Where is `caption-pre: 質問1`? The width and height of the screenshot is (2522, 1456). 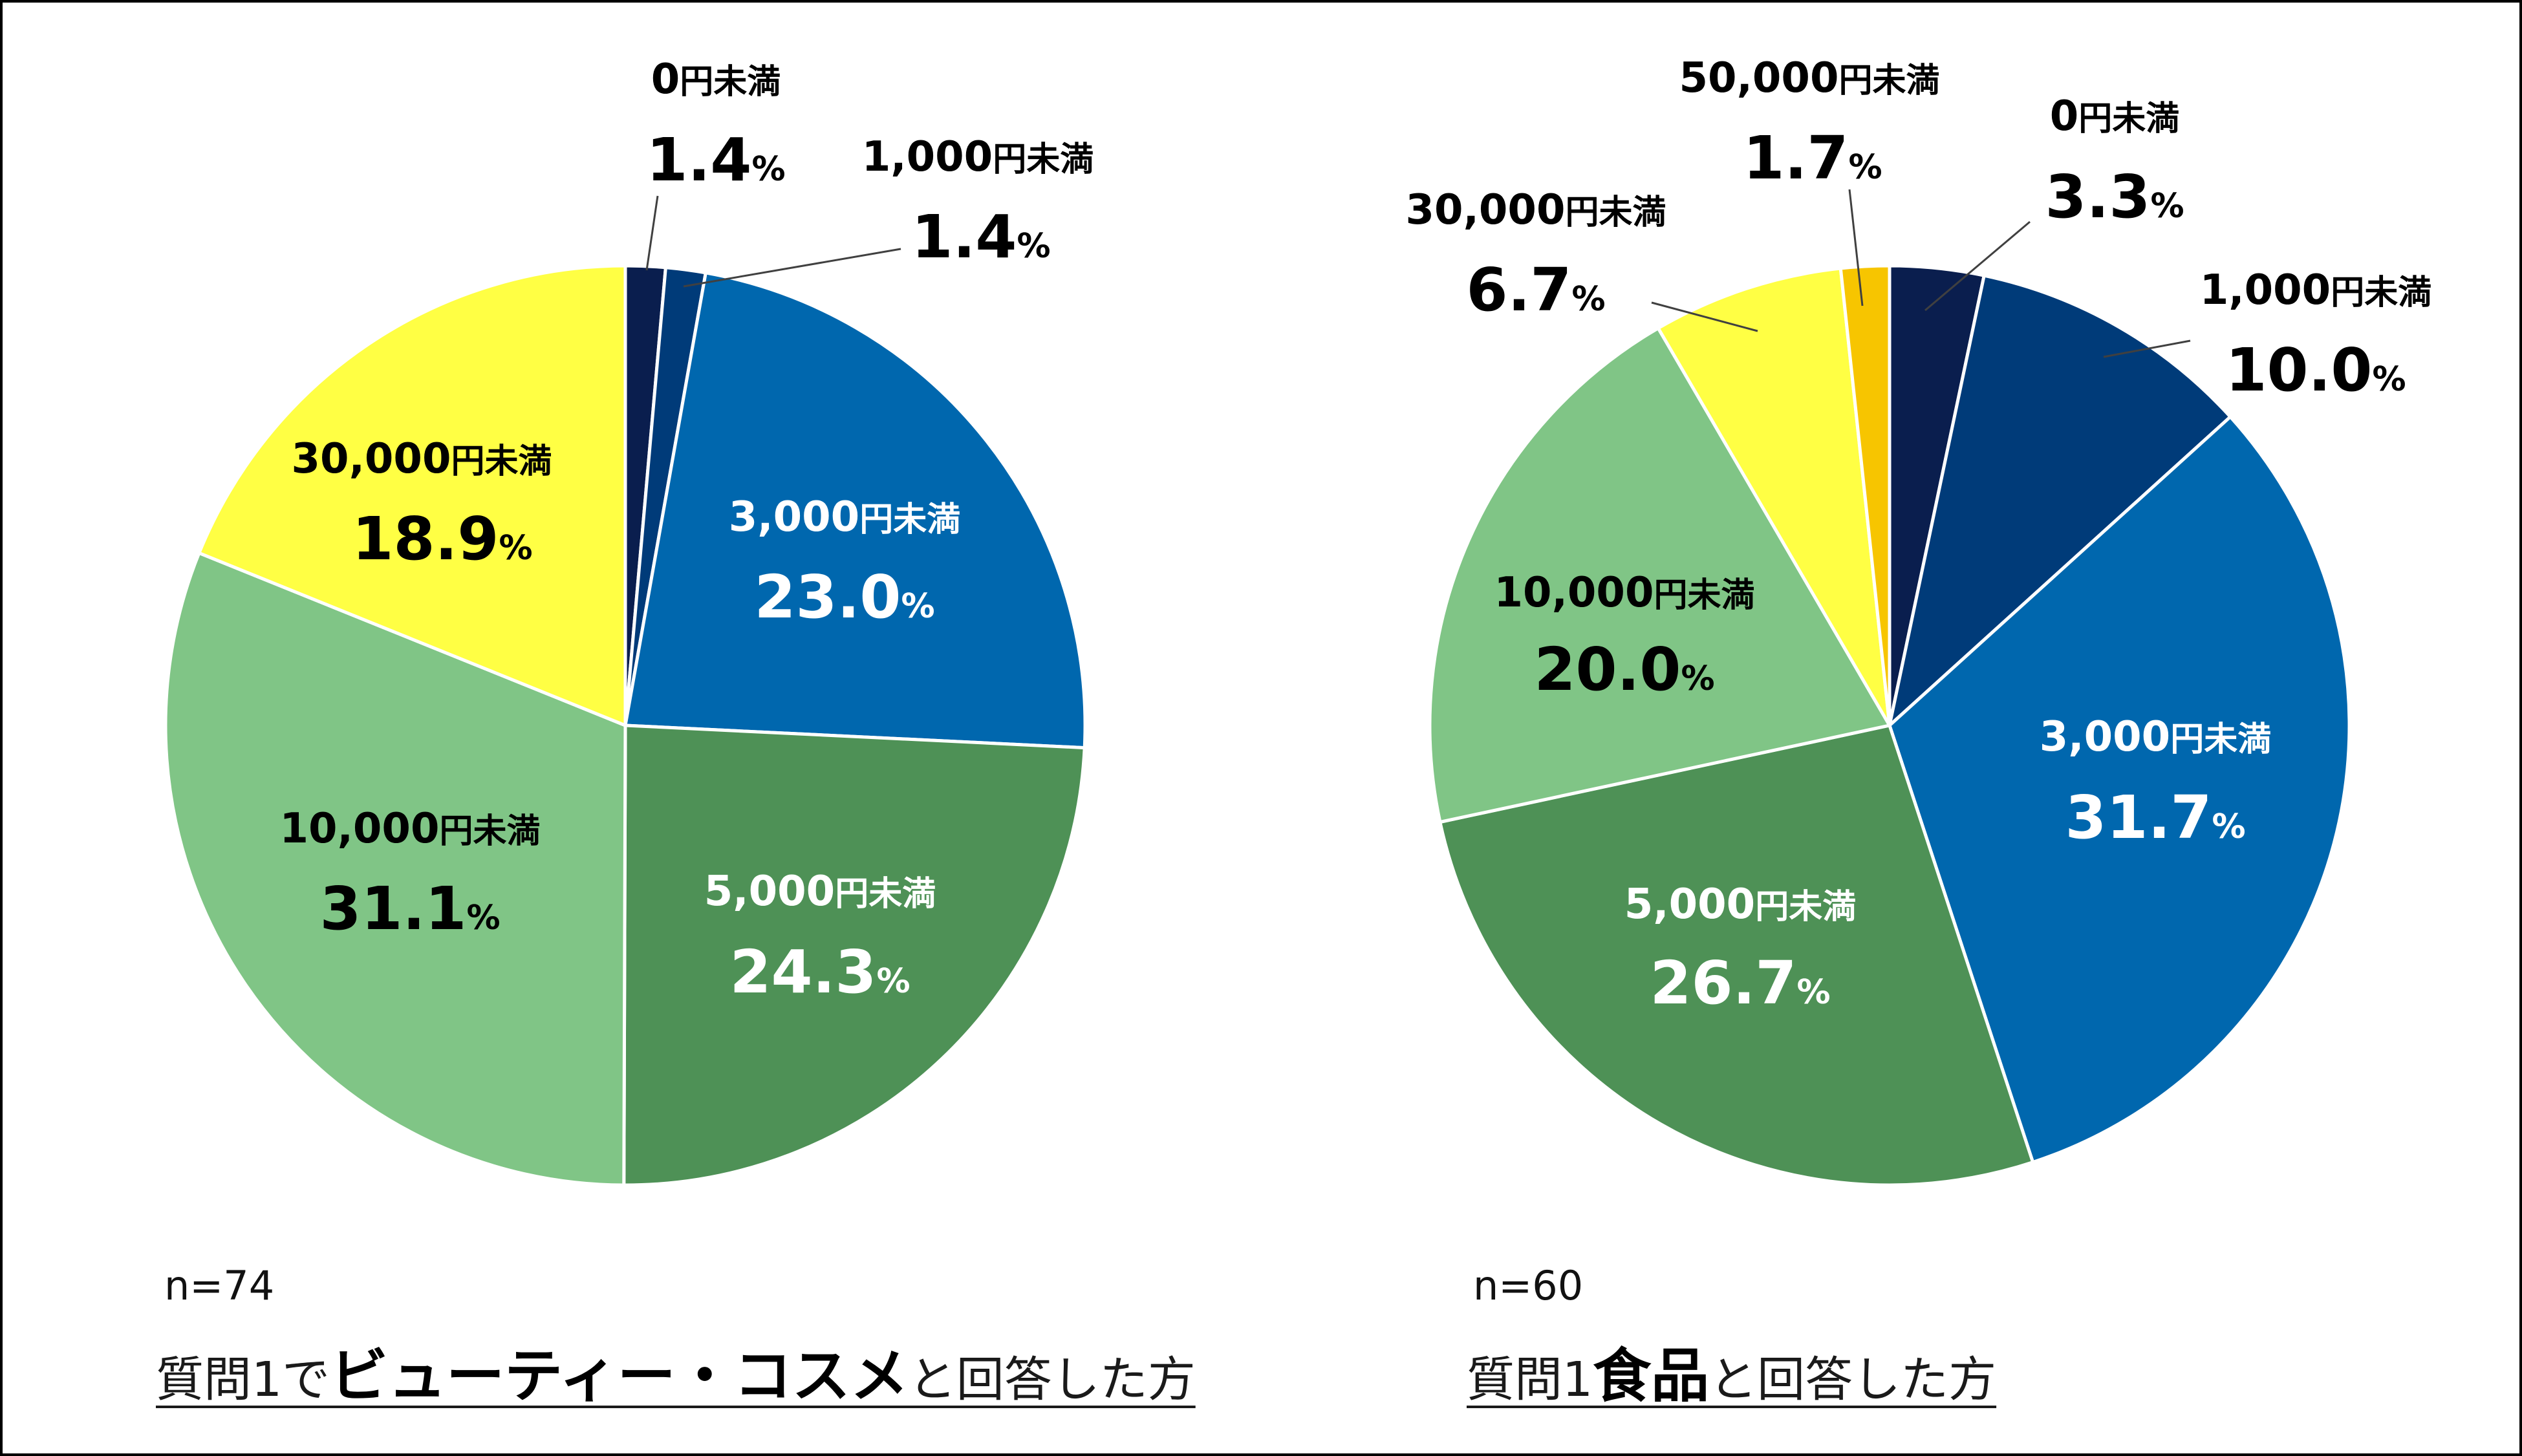 caption-pre: 質問1 is located at coordinates (1530, 1380).